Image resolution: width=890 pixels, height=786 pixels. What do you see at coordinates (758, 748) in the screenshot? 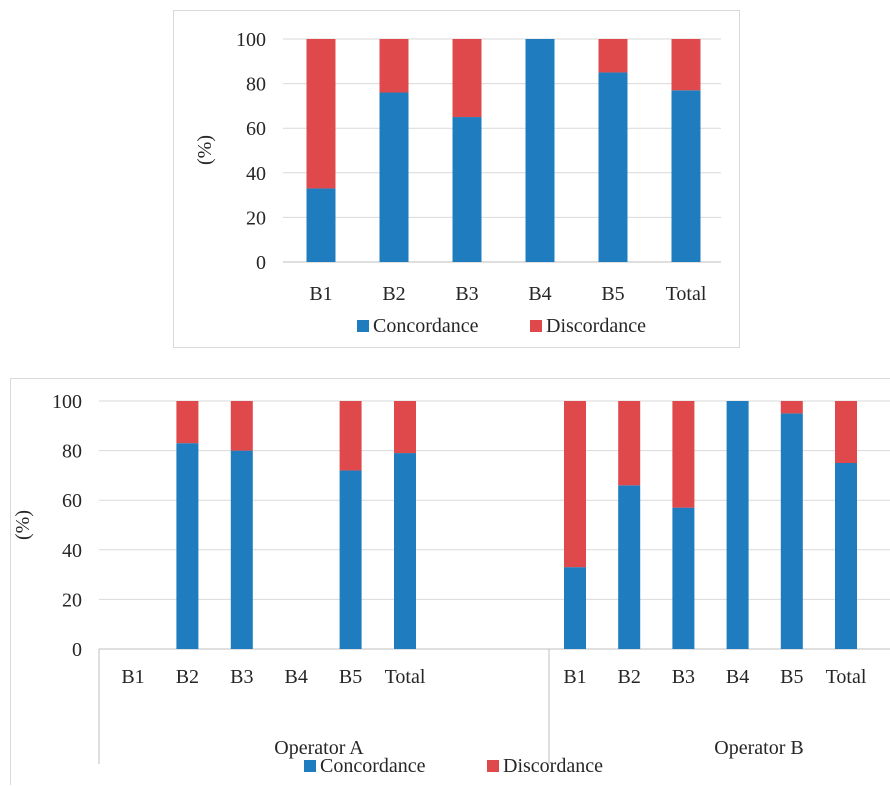
I see `group-label: Operator B` at bounding box center [758, 748].